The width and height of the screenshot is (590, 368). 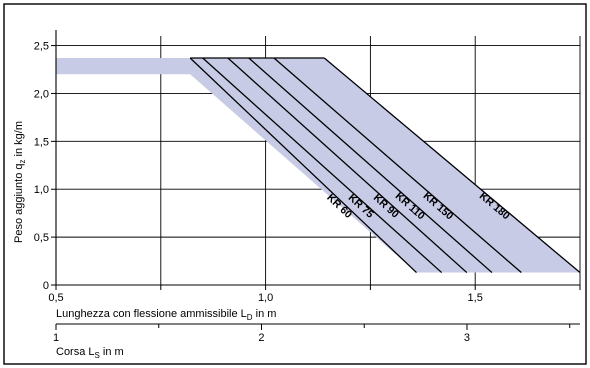 I want to click on y-tick-label: 0,5, so click(x=41, y=238).